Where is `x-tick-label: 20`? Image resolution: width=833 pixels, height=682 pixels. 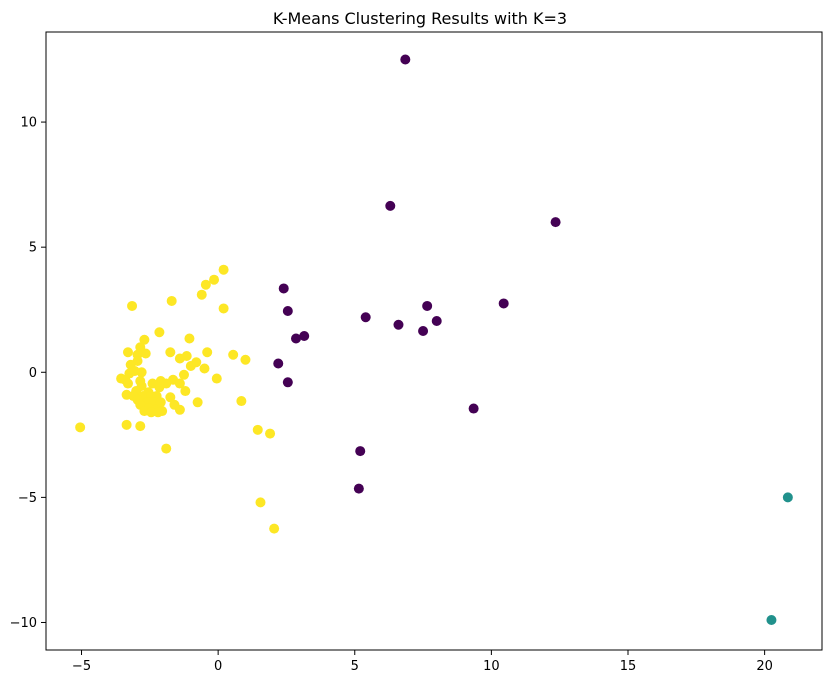 x-tick-label: 20 is located at coordinates (764, 666).